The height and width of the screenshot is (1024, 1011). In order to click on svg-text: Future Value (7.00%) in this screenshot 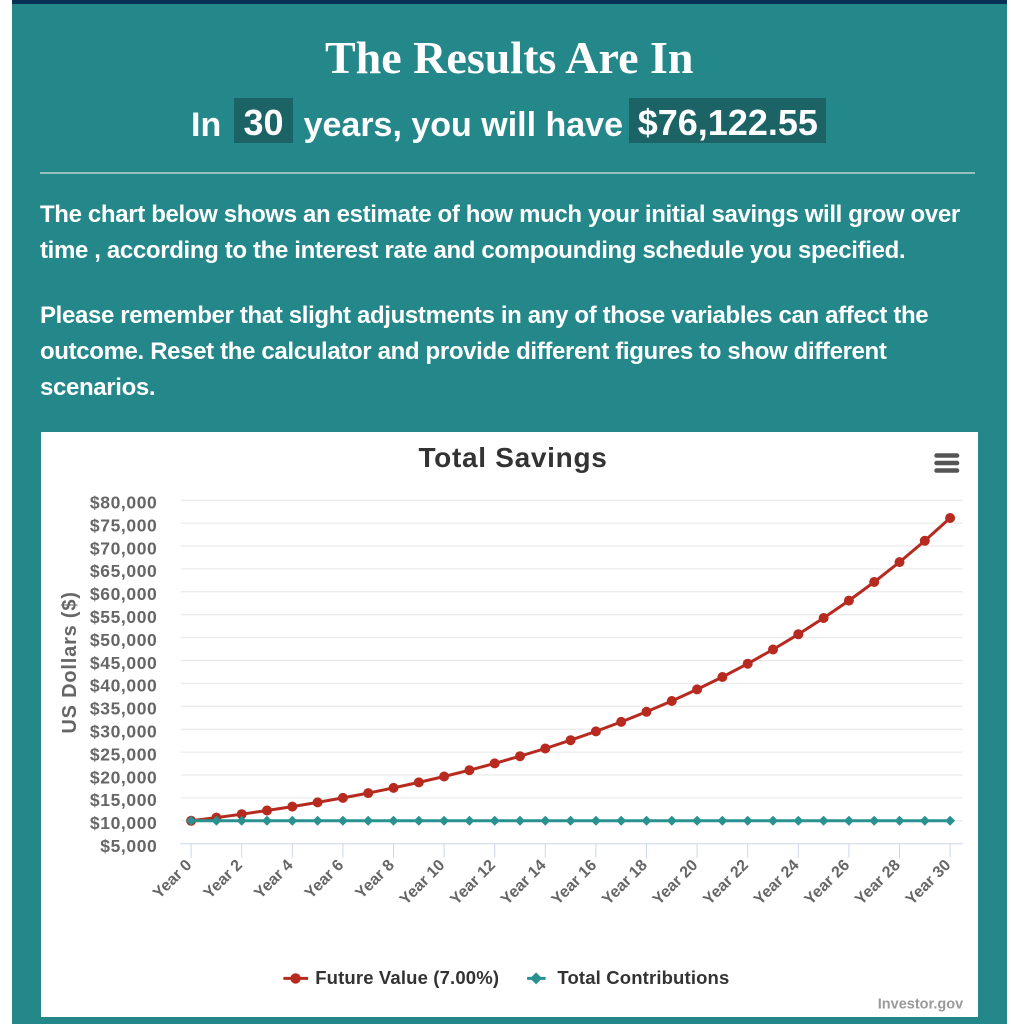, I will do `click(408, 977)`.